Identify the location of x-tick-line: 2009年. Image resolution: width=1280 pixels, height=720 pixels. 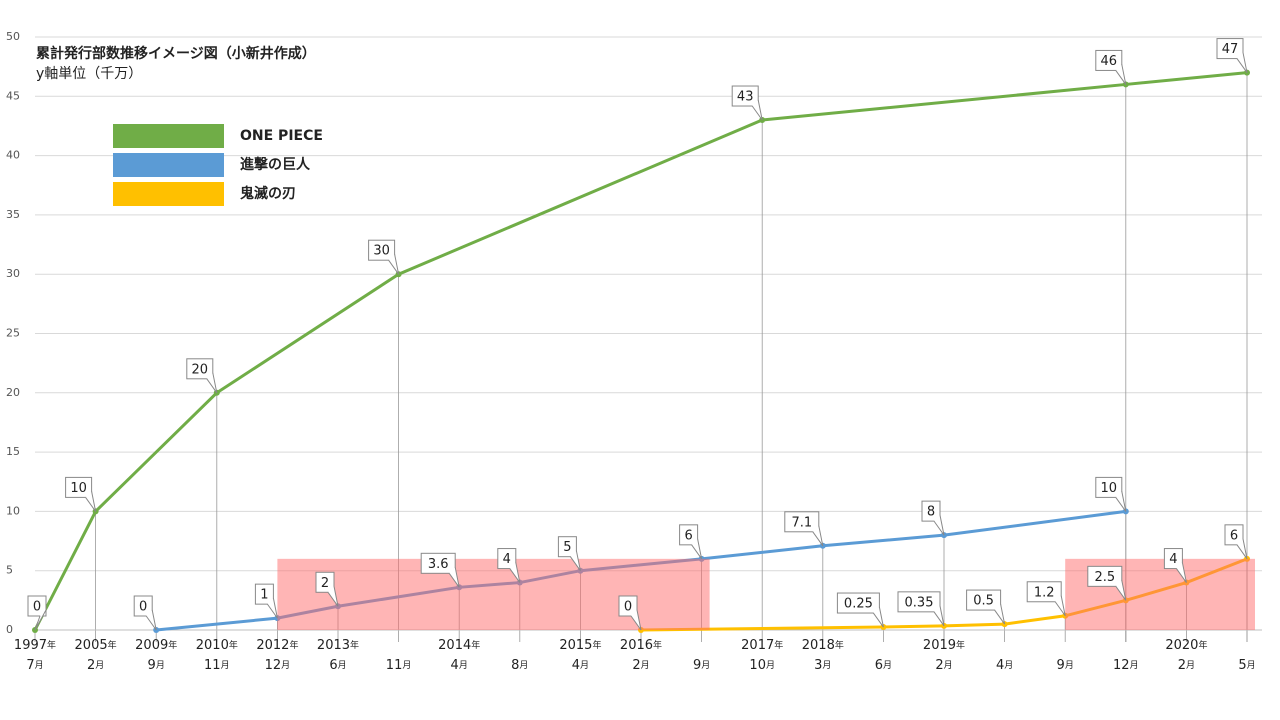
(156, 645).